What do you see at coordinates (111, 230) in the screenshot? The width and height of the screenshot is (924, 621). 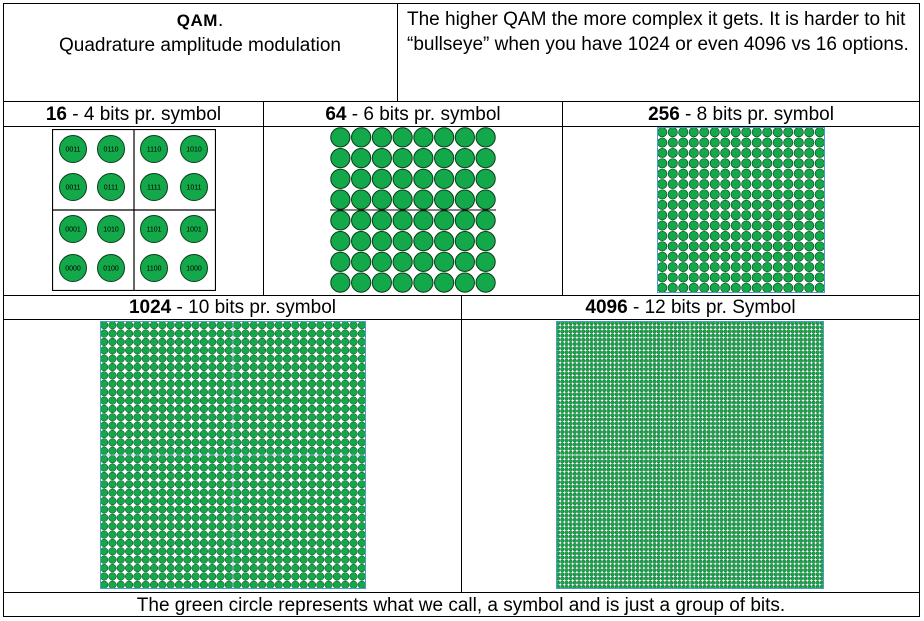 I see `symbol-bits-label: 1010` at bounding box center [111, 230].